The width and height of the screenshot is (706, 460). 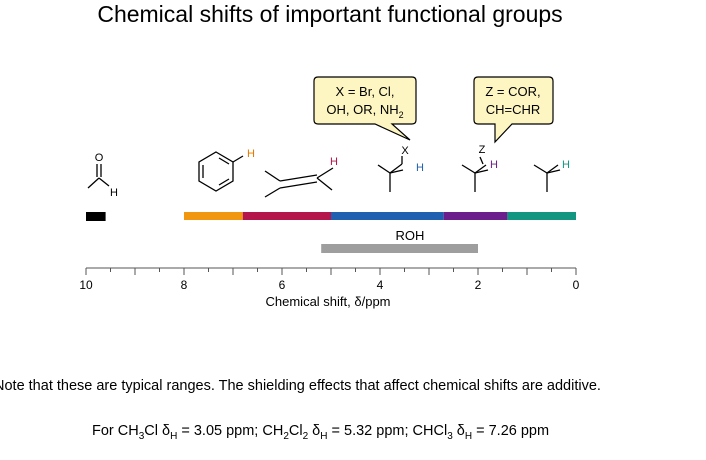 I want to click on axis-tick-label: 6, so click(x=282, y=285).